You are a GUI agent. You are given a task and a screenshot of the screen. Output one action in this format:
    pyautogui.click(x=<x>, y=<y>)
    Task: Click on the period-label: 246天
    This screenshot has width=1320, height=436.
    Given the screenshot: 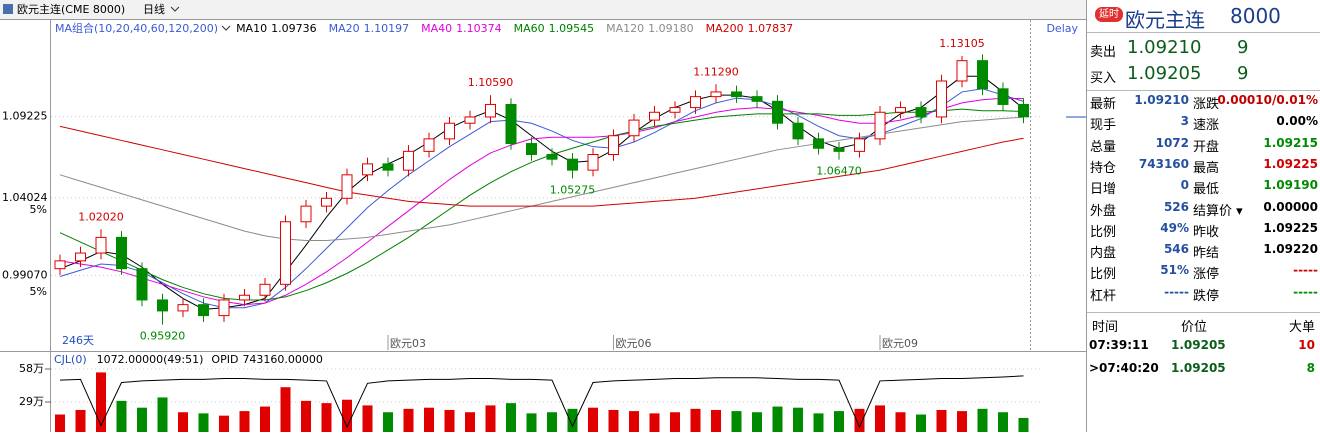 What is the action you would take?
    pyautogui.click(x=78, y=340)
    